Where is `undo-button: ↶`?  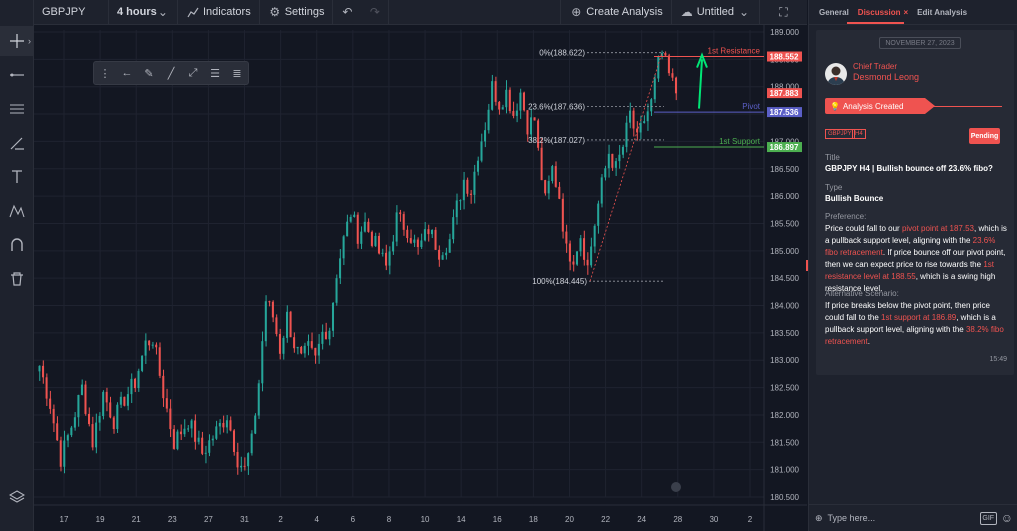 undo-button: ↶ is located at coordinates (347, 12).